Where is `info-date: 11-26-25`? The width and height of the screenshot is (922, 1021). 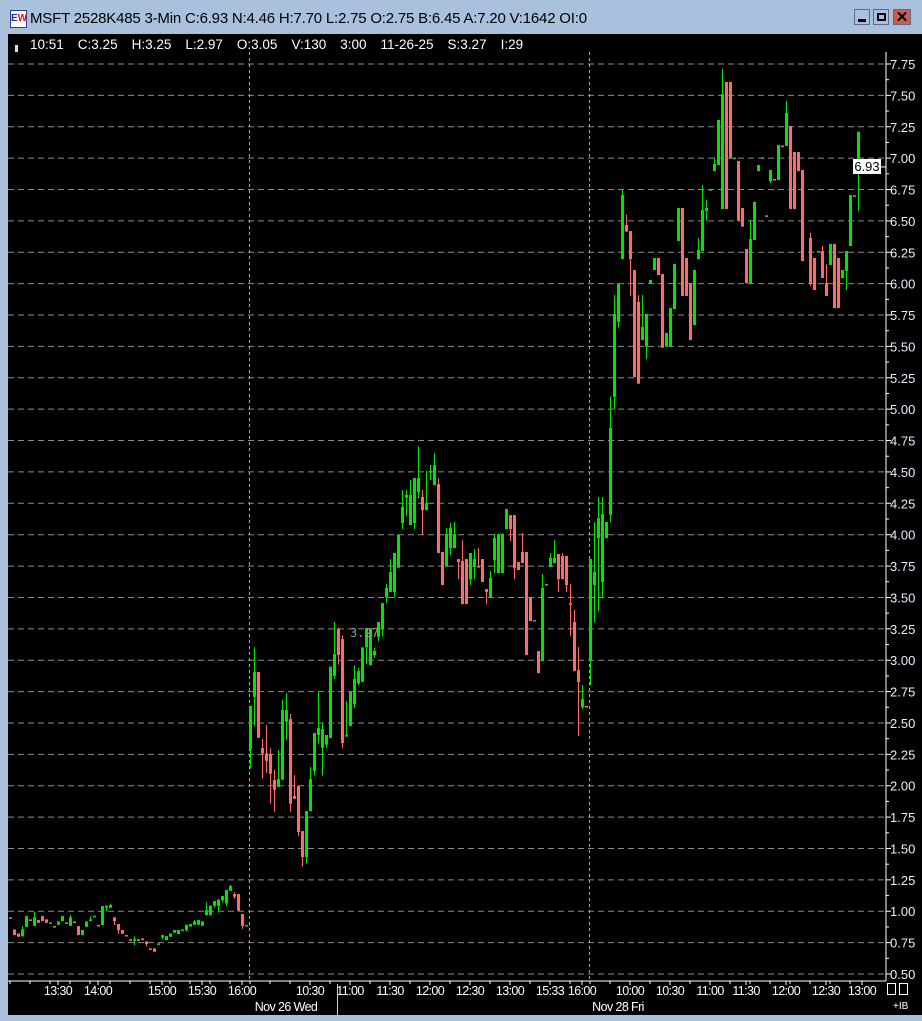 info-date: 11-26-25 is located at coordinates (407, 44).